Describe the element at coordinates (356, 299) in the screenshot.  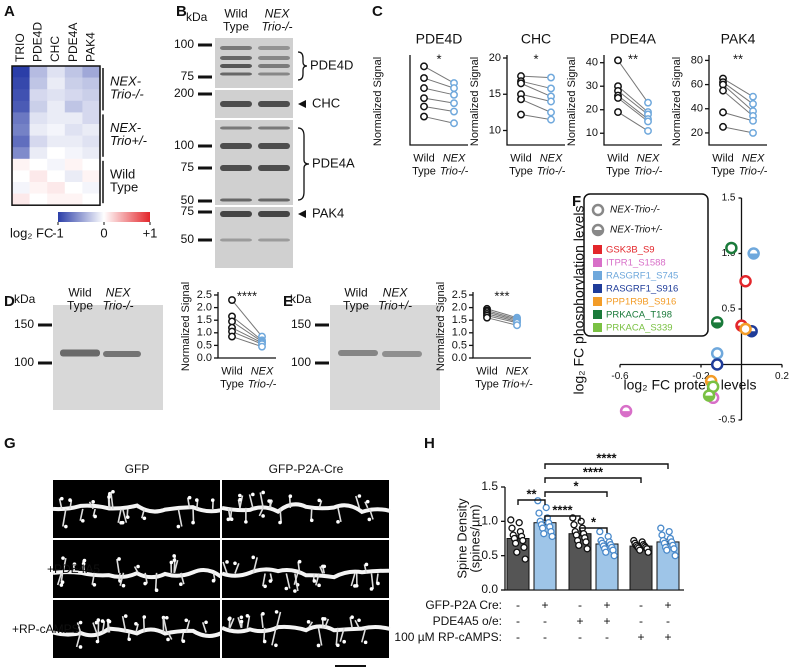
I see `lane-label: Wild Type` at that location.